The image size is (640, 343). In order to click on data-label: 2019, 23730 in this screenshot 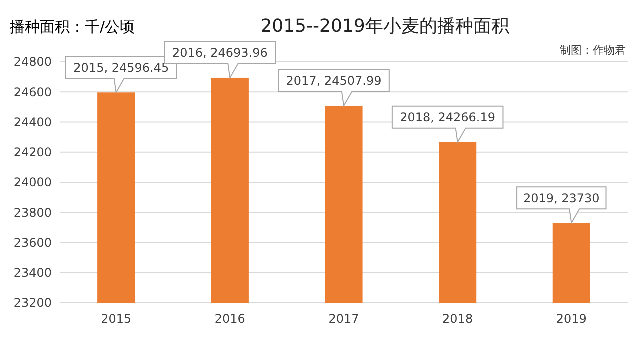, I will do `click(561, 198)`.